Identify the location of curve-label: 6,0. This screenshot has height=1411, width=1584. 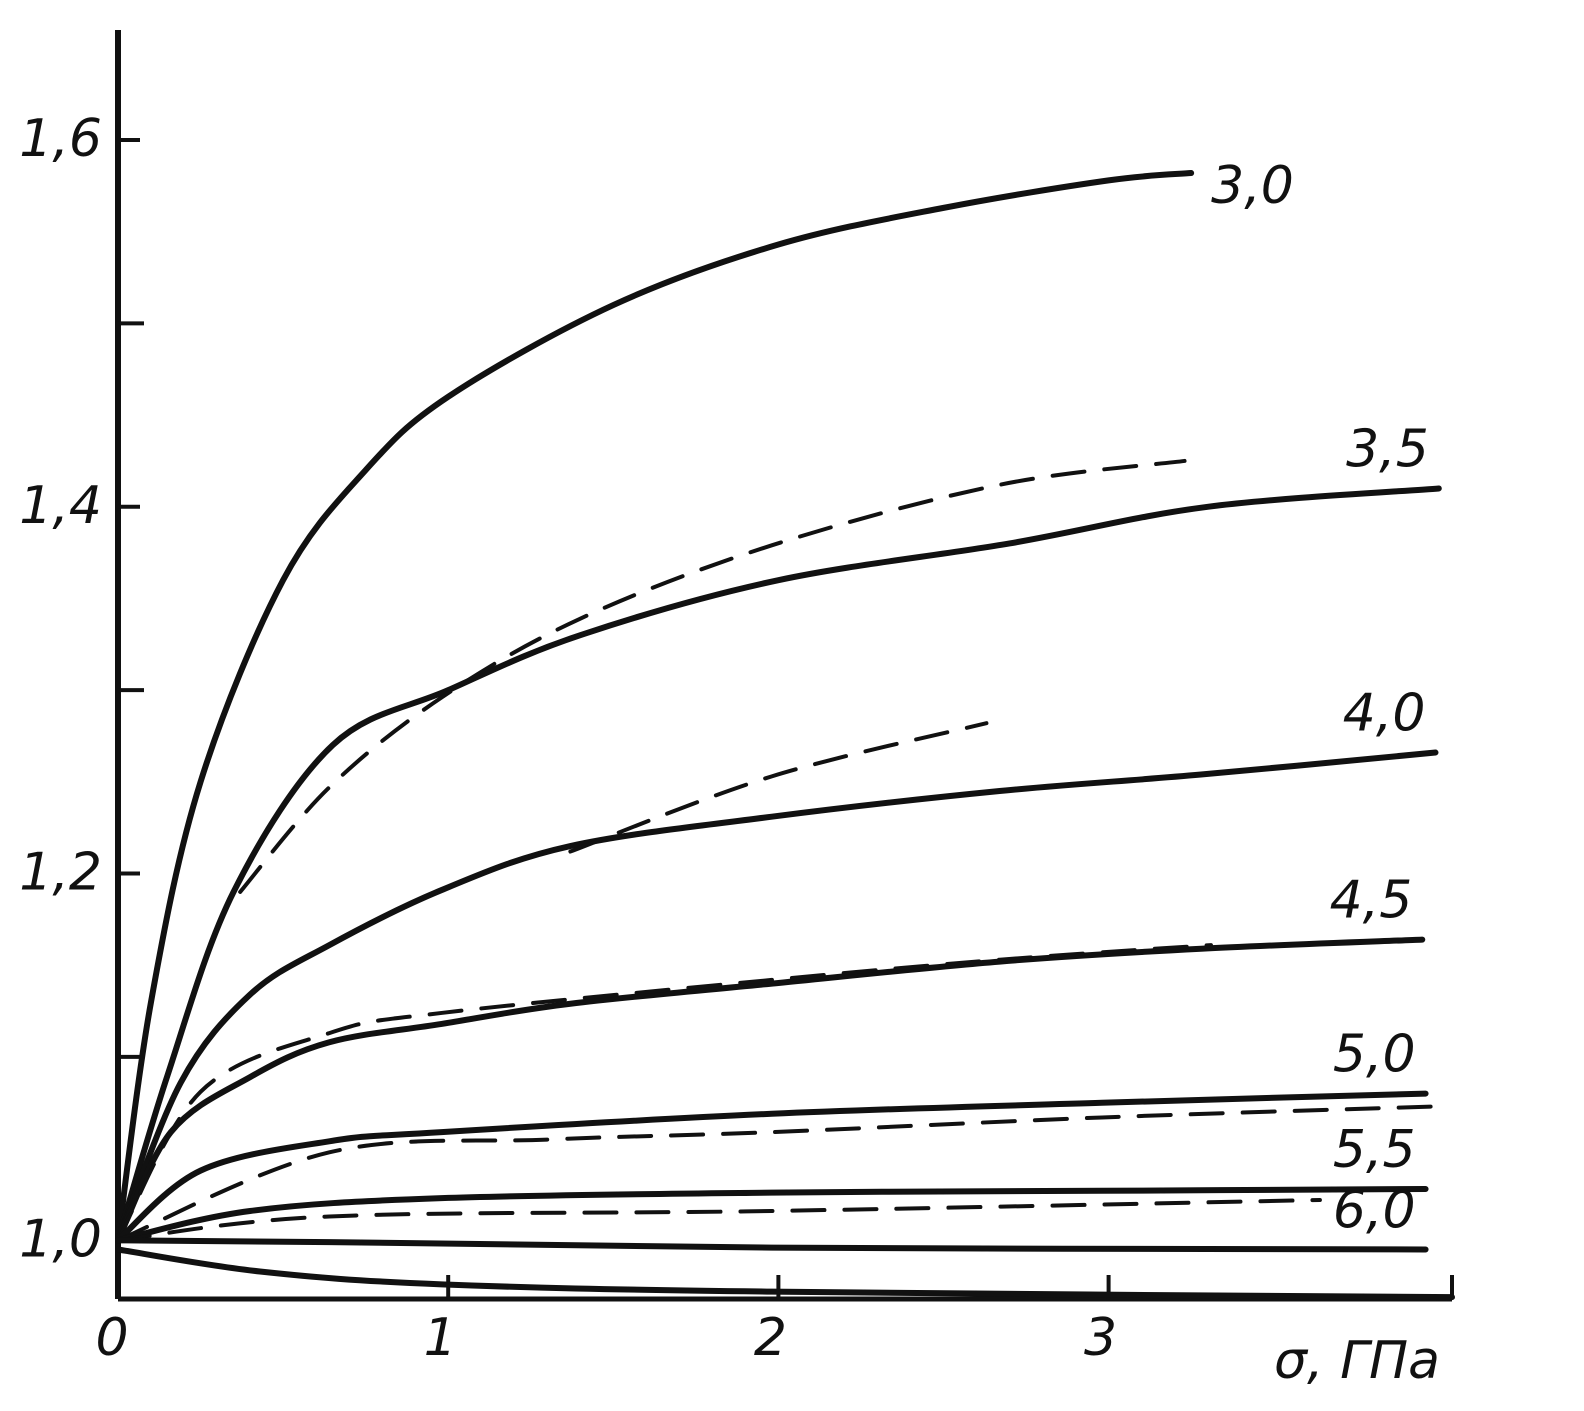
(1374, 1210).